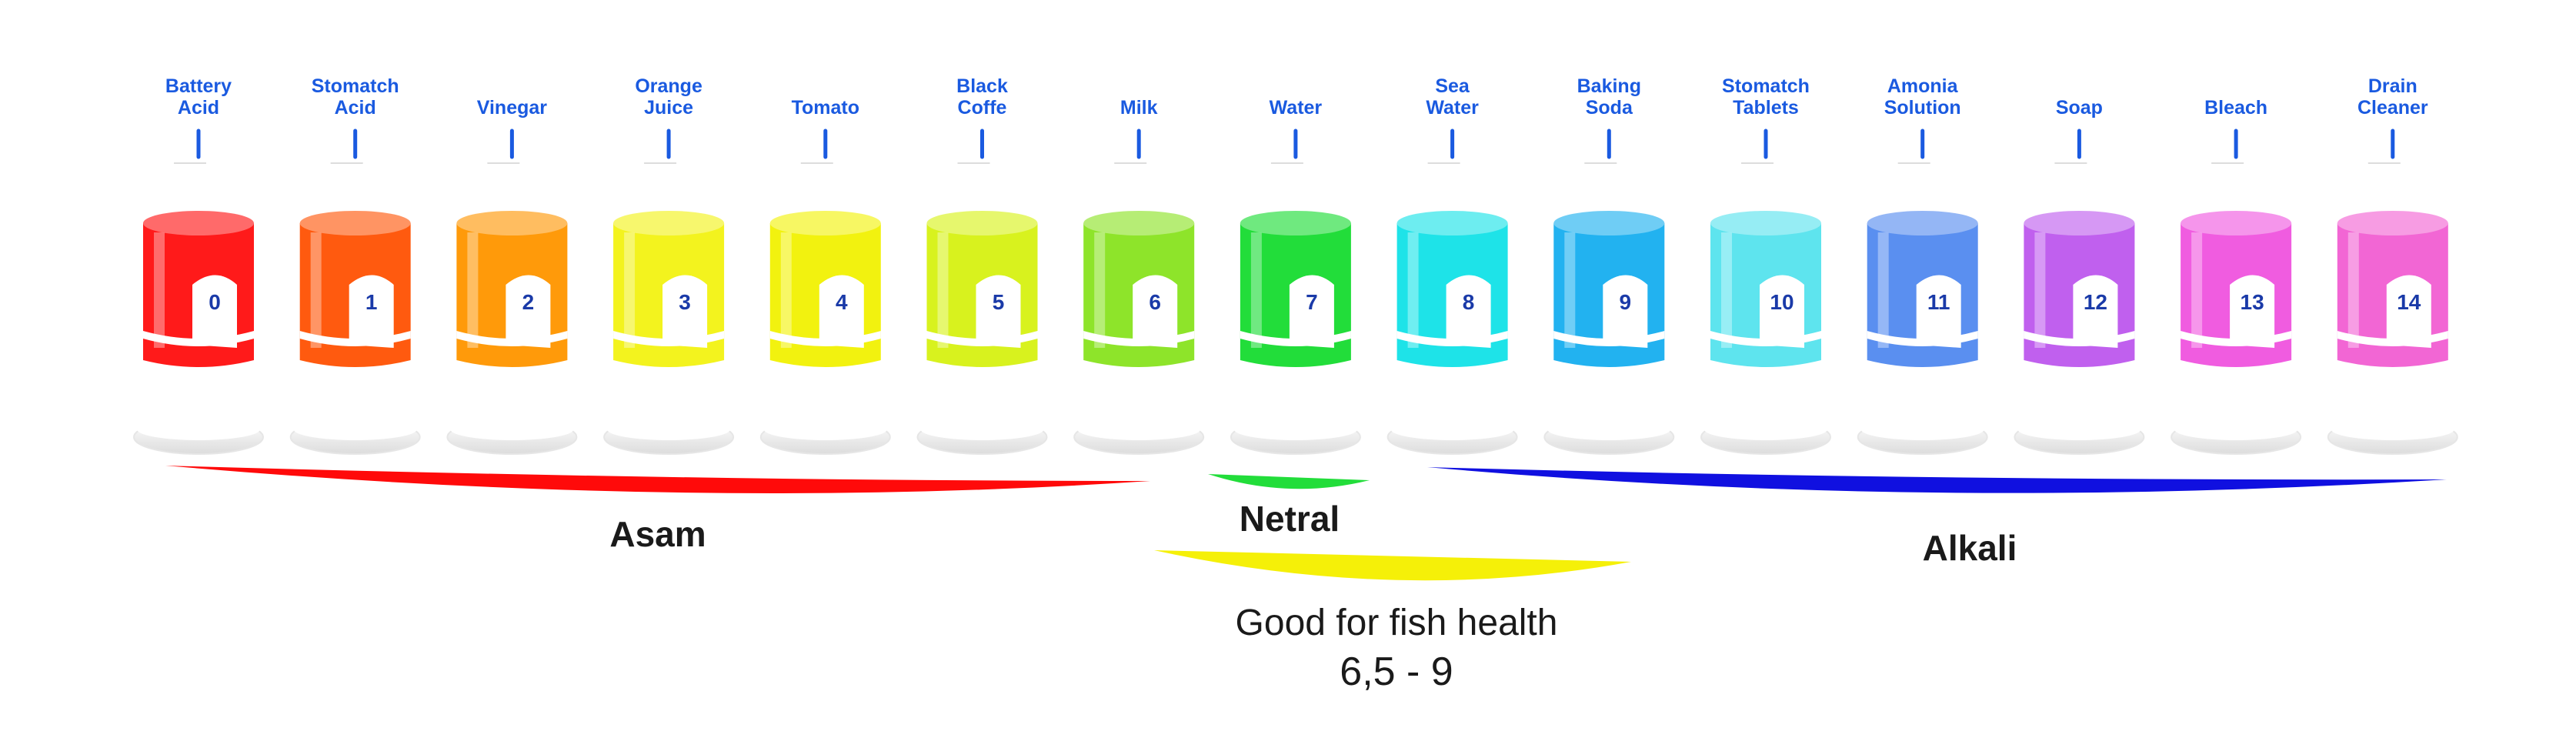 The width and height of the screenshot is (2576, 748). Describe the element at coordinates (1937, 480) in the screenshot. I see `alkali-band` at that location.